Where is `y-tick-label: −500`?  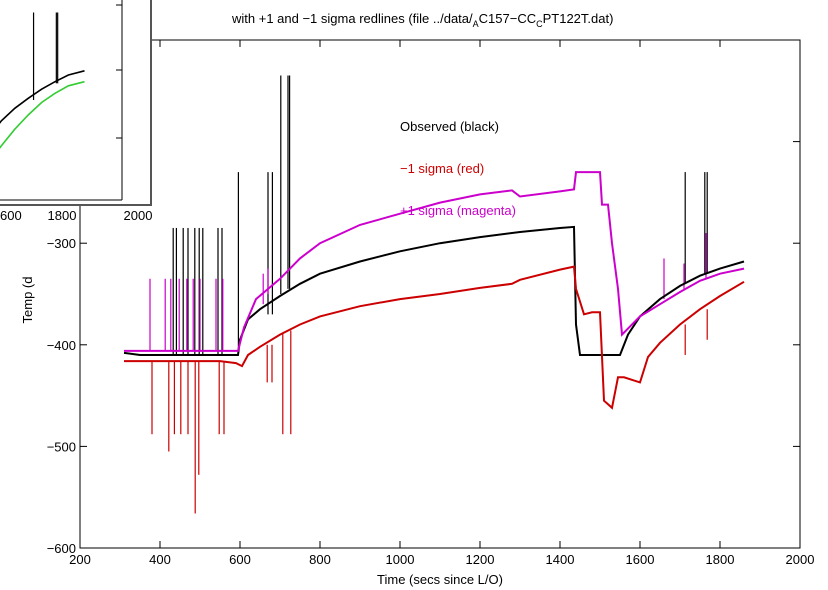 y-tick-label: −500 is located at coordinates (61, 446).